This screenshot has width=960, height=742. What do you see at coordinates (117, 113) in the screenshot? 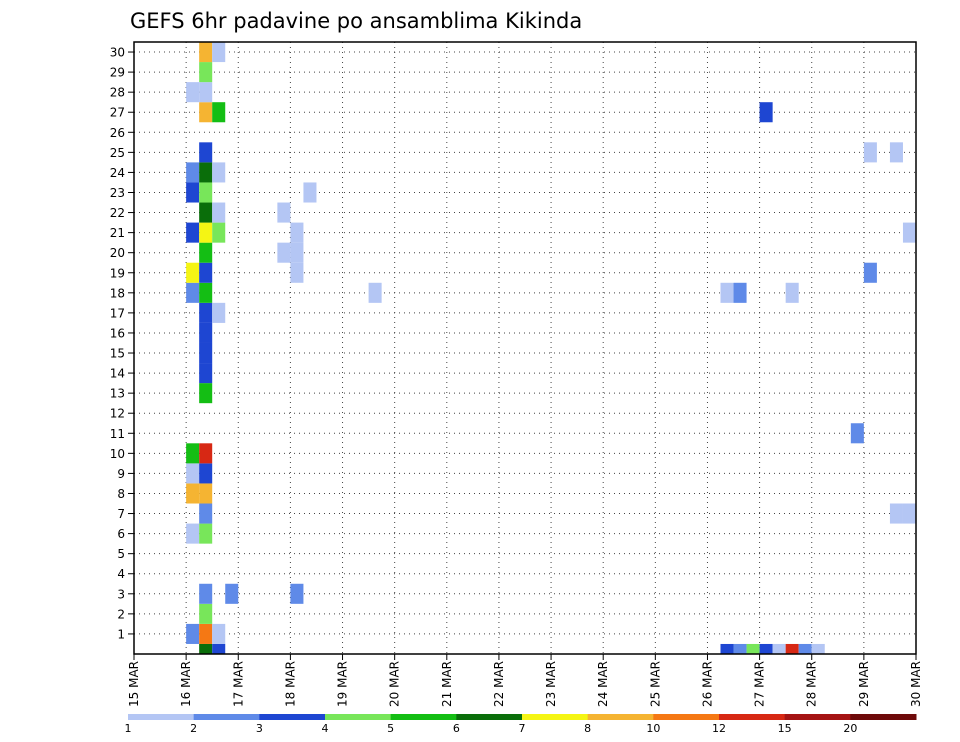
I see `y-tick-label: 27` at bounding box center [117, 113].